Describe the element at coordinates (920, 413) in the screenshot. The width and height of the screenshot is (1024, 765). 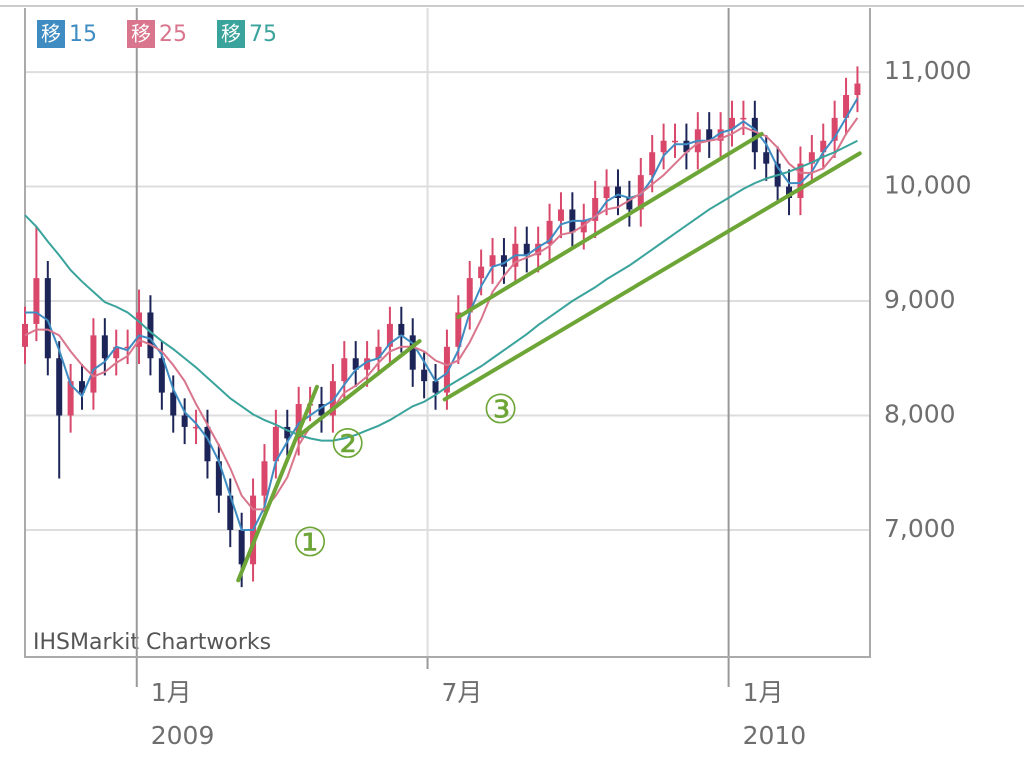
I see `y-tick-label: 8,000` at that location.